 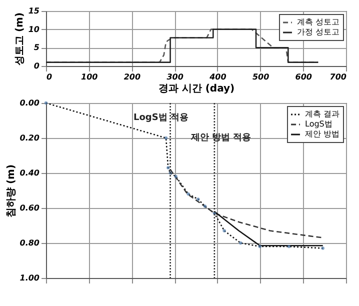 What do you see at coordinates (30, 103) in the screenshot?
I see `y-tick-label: 0.00` at bounding box center [30, 103].